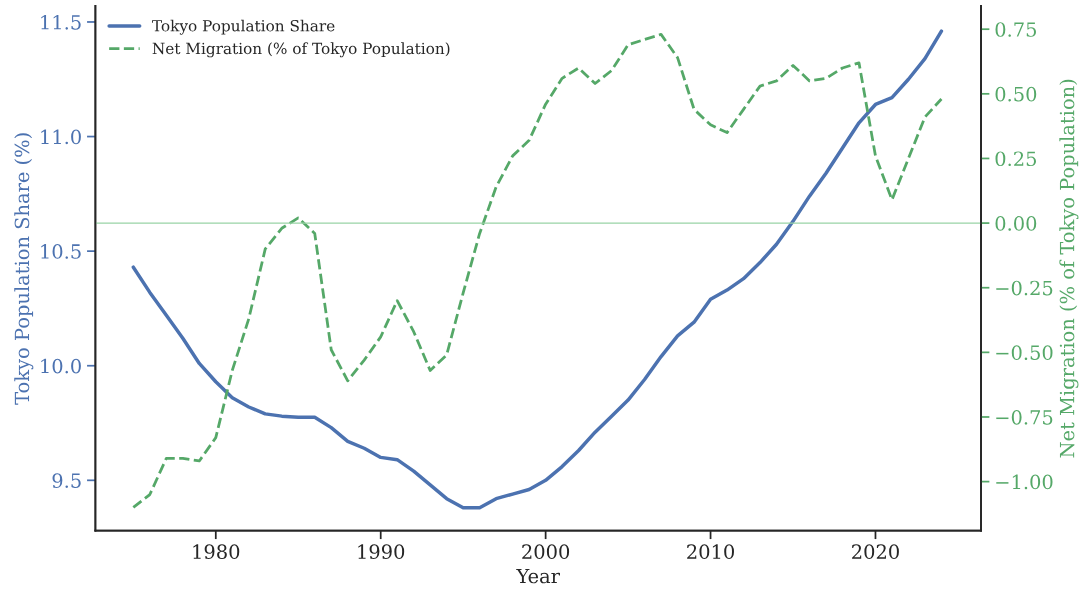 The image size is (1084, 593). I want to click on y-tick-label: 9.5, so click(66, 480).